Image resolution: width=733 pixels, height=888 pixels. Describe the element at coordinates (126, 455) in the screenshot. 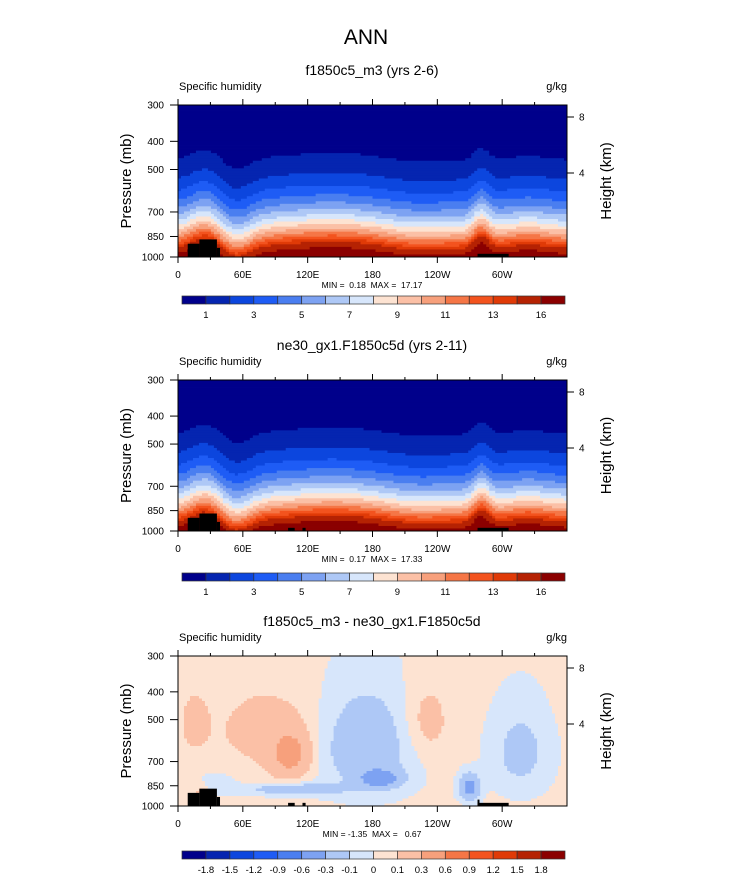

I see `y-axis-label: Pressure (mb)` at that location.